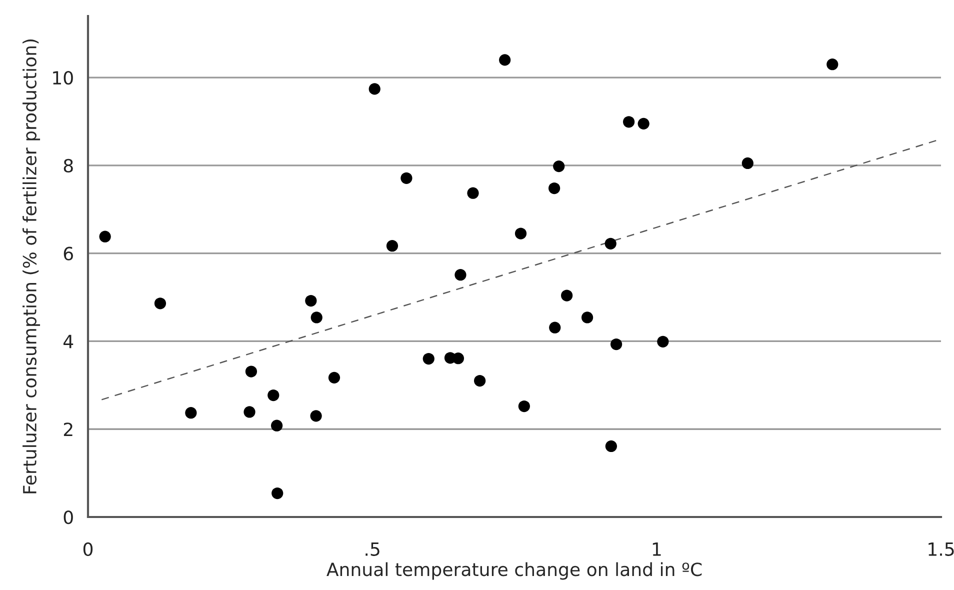  I want to click on x-axis-title: Annual temperature change on land in ºC, so click(514, 571).